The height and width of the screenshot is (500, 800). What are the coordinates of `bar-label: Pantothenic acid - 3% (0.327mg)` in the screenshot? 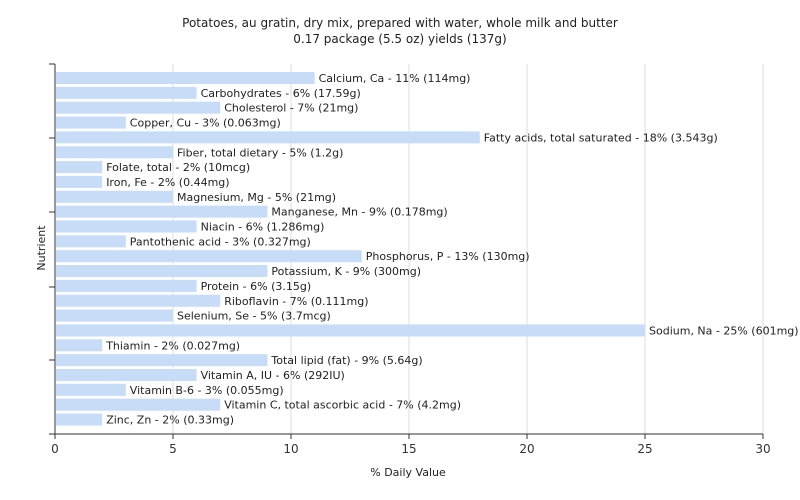 It's located at (220, 241).